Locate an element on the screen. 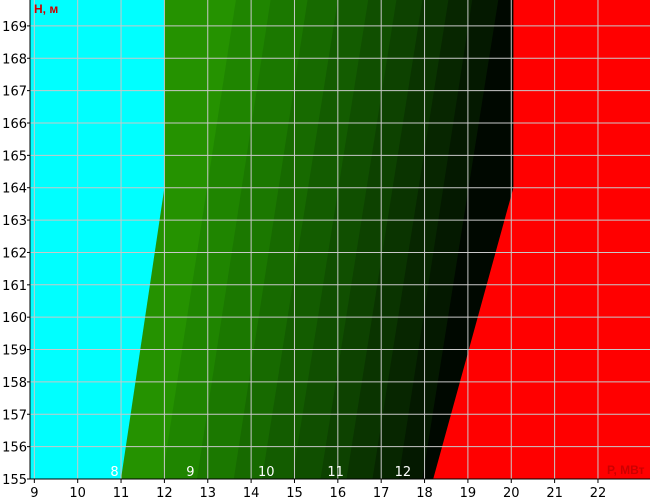  x-tick-label: 13 is located at coordinates (207, 493).